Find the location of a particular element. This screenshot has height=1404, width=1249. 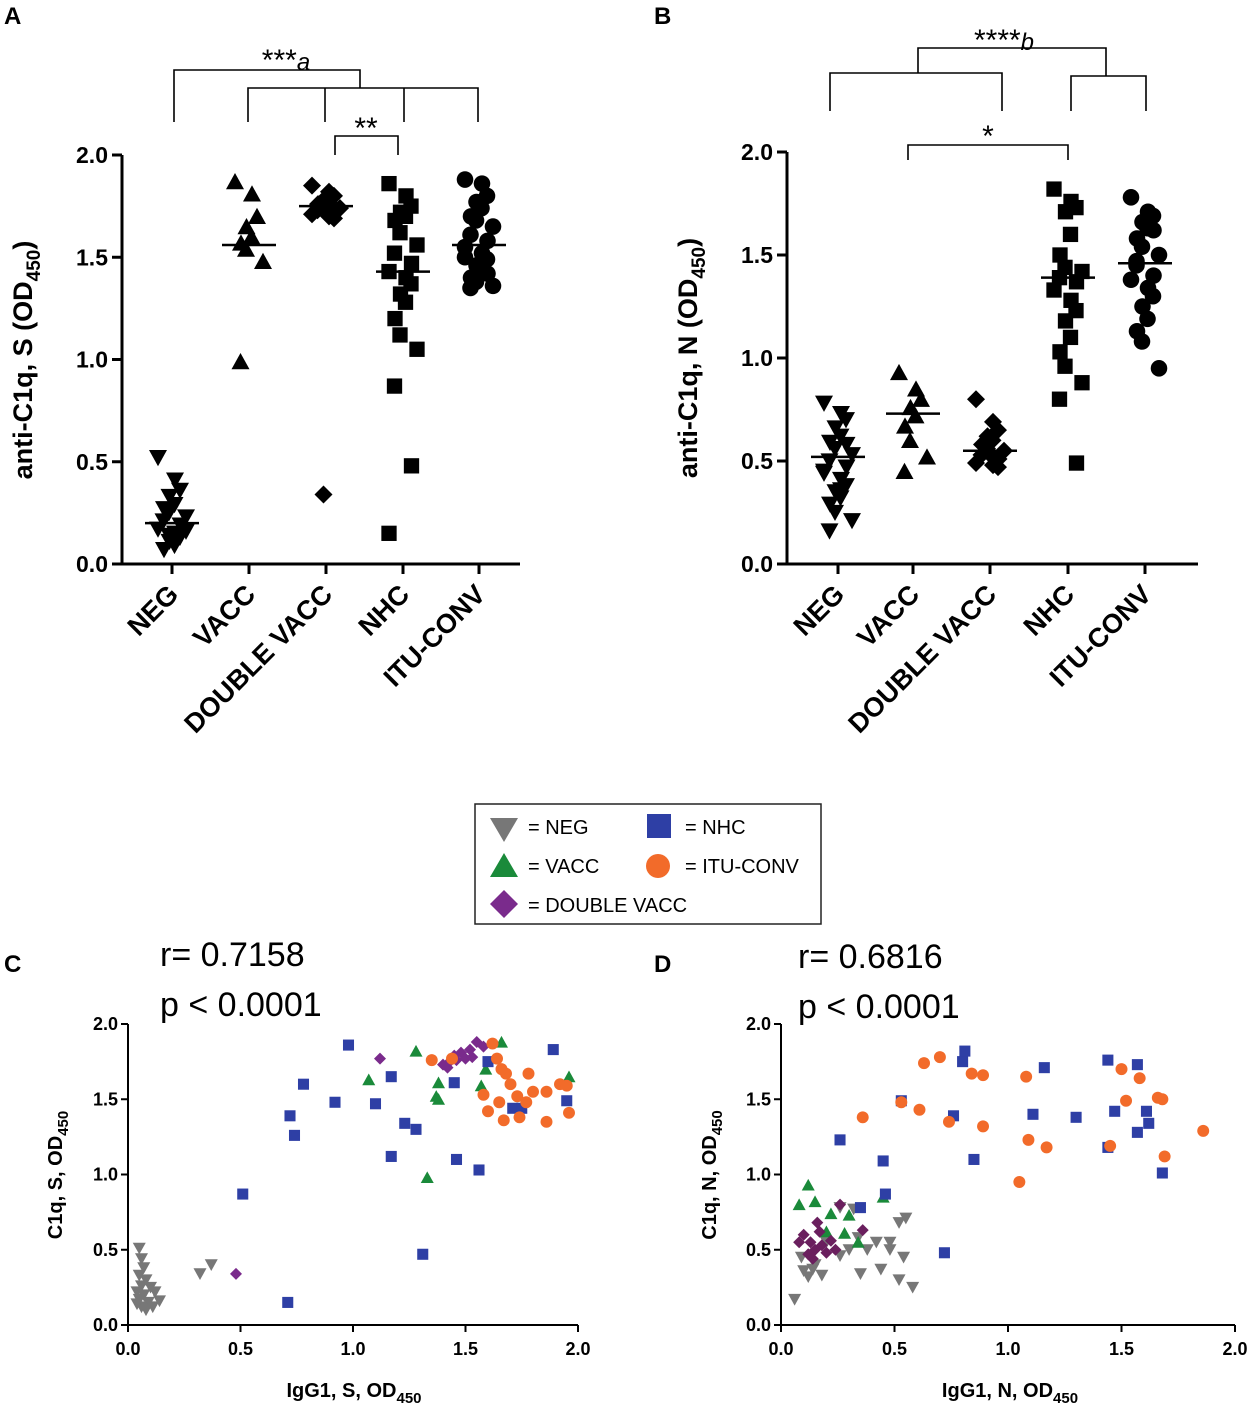

x-tick-label: 2.0 is located at coordinates (577, 1349).